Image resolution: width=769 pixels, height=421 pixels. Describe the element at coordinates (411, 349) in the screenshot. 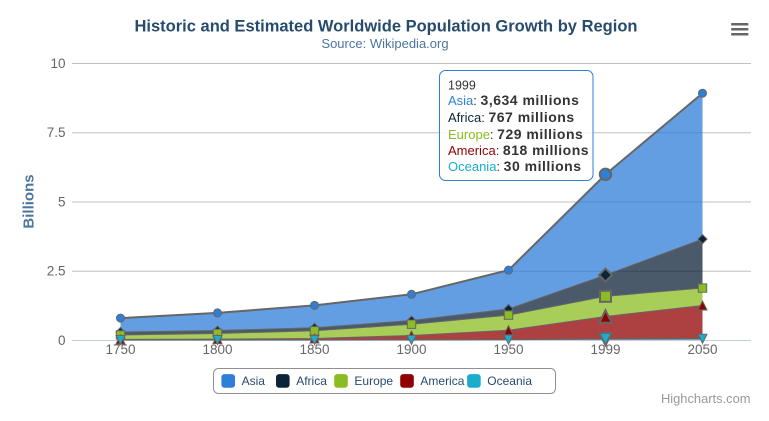

I see `svg-text: 1900` at that location.